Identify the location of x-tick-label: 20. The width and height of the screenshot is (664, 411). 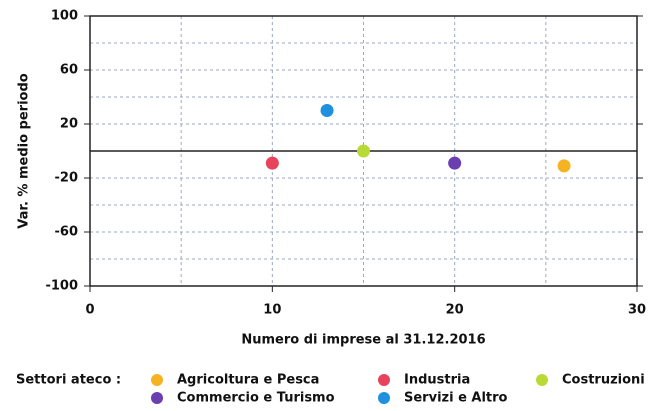
(455, 310).